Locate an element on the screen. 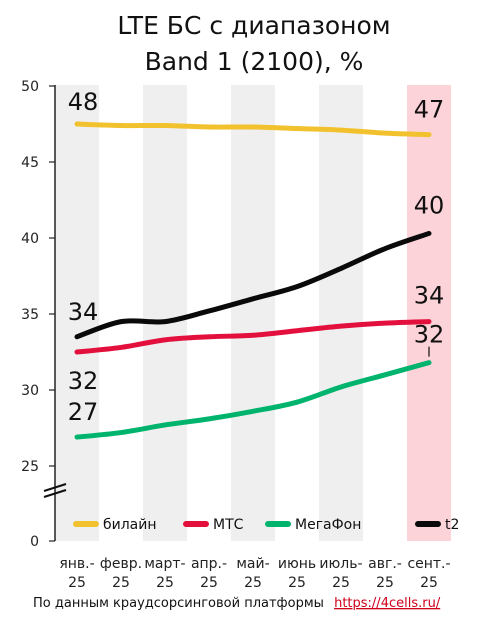  chart-title-line-1: LTE БС с диапазоном is located at coordinates (253, 25).